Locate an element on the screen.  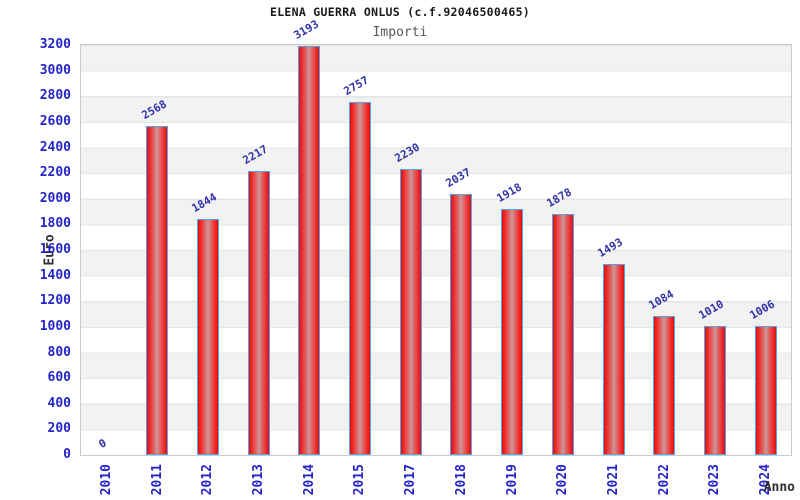
y-tick-label: 1000 is located at coordinates (55, 326).